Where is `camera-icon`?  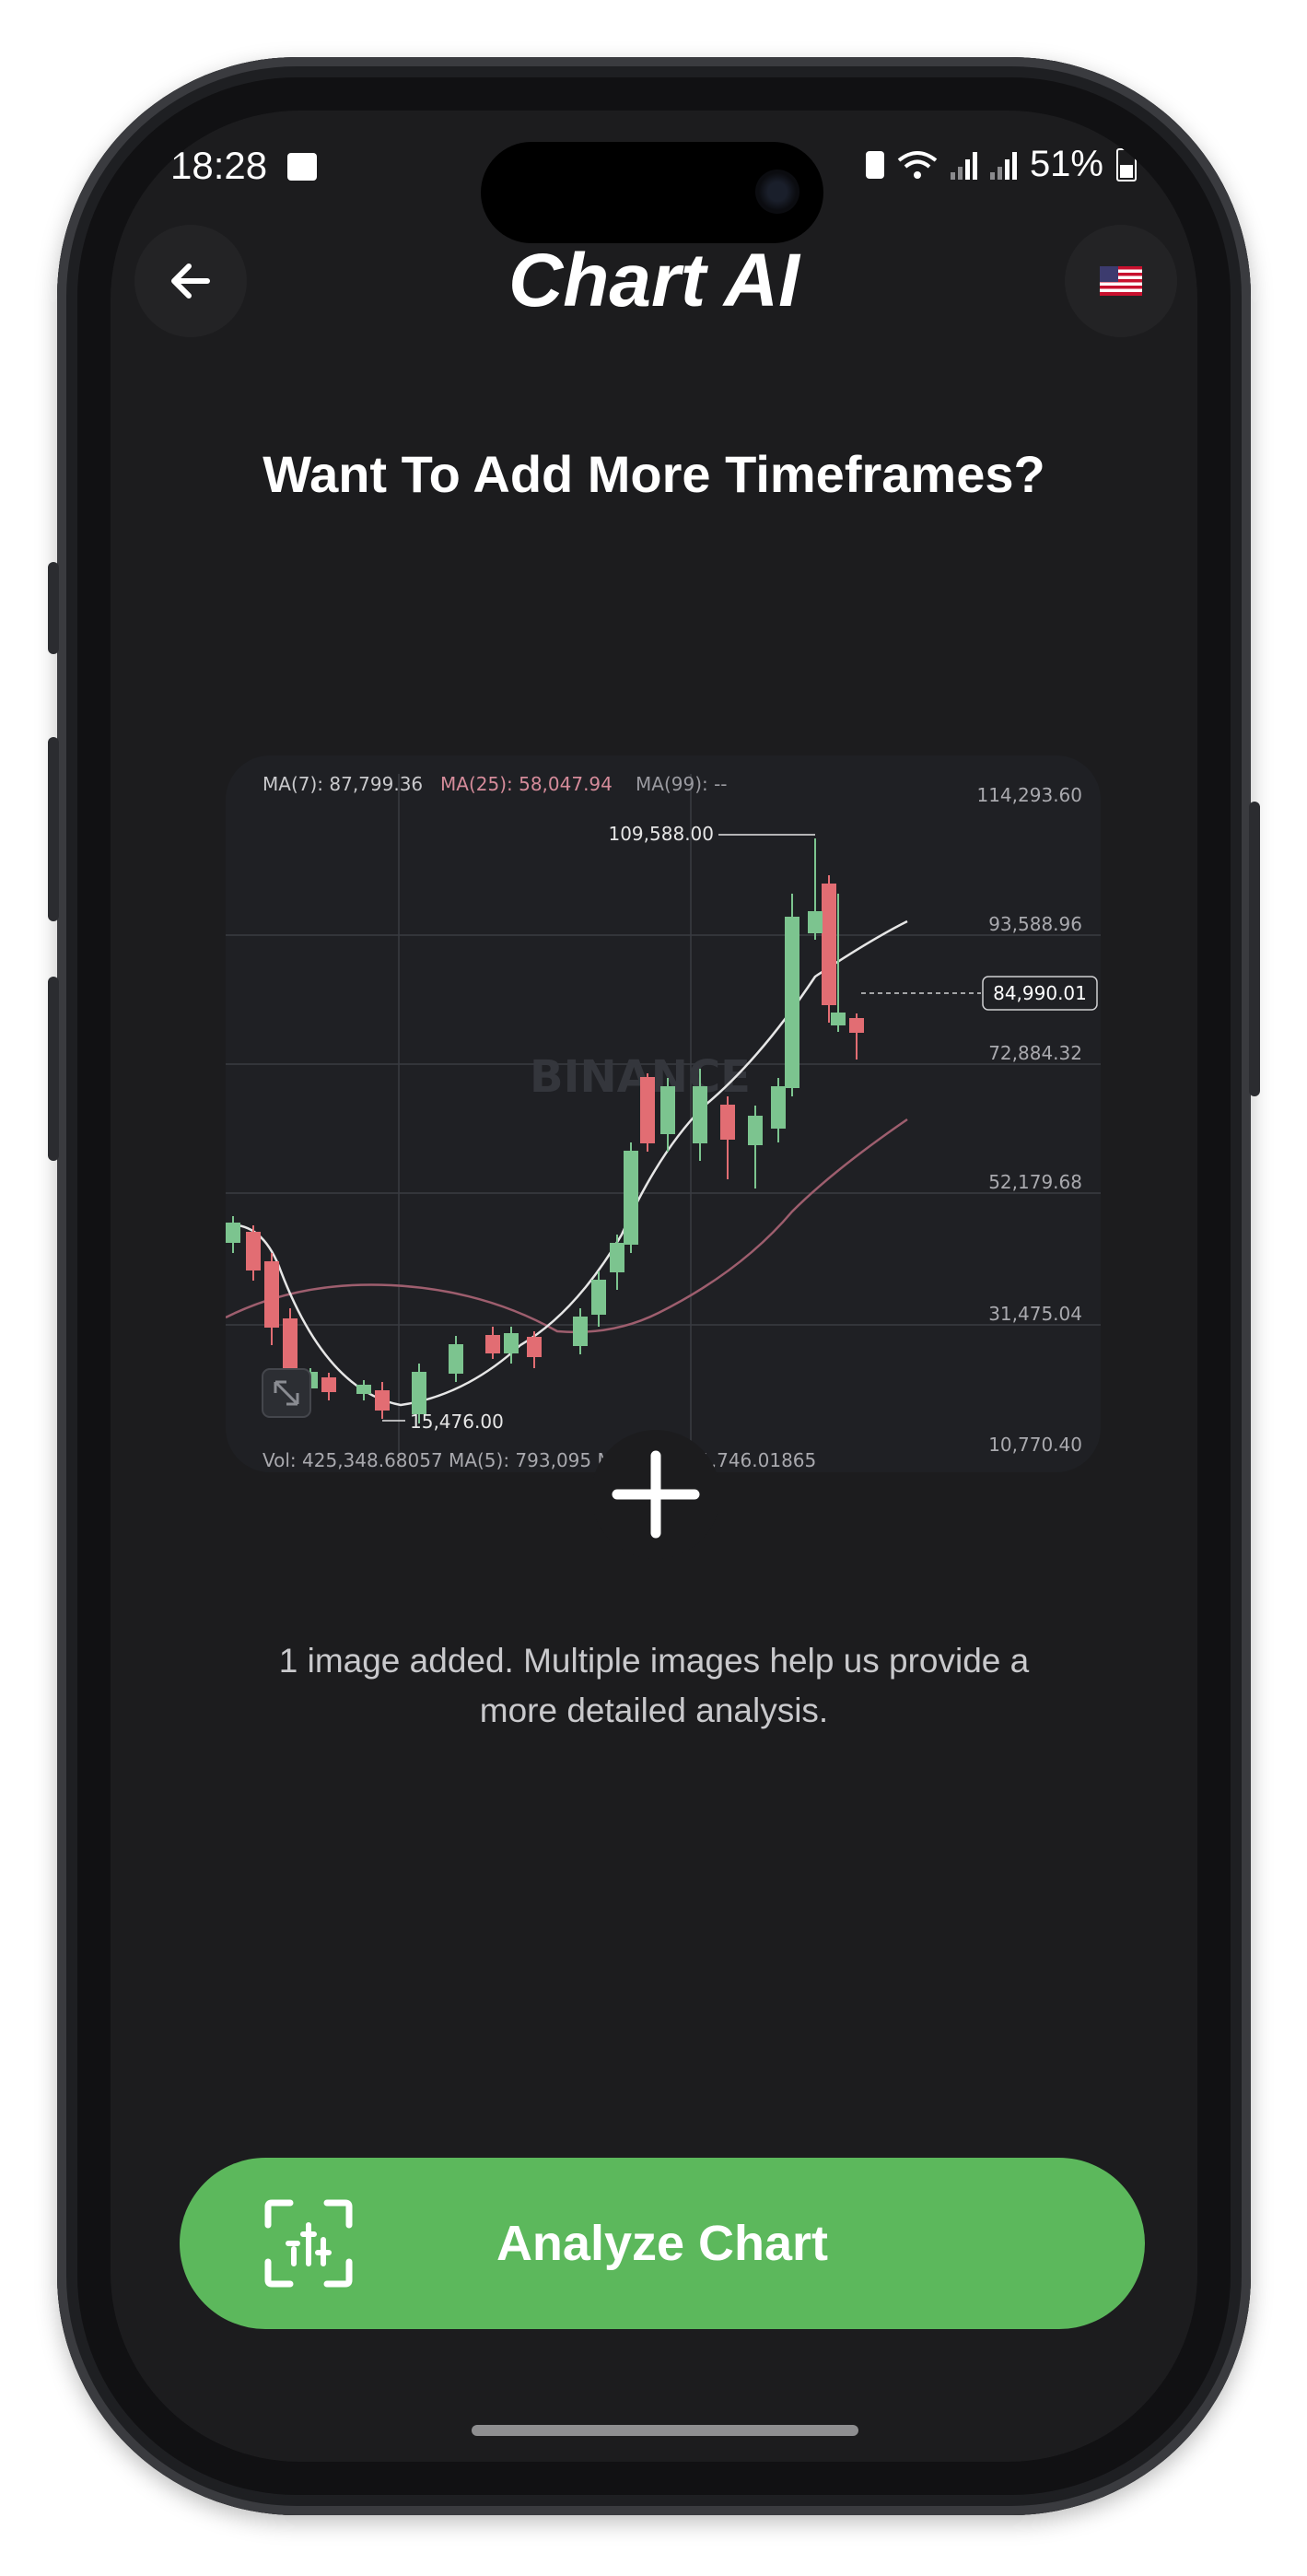 camera-icon is located at coordinates (777, 192).